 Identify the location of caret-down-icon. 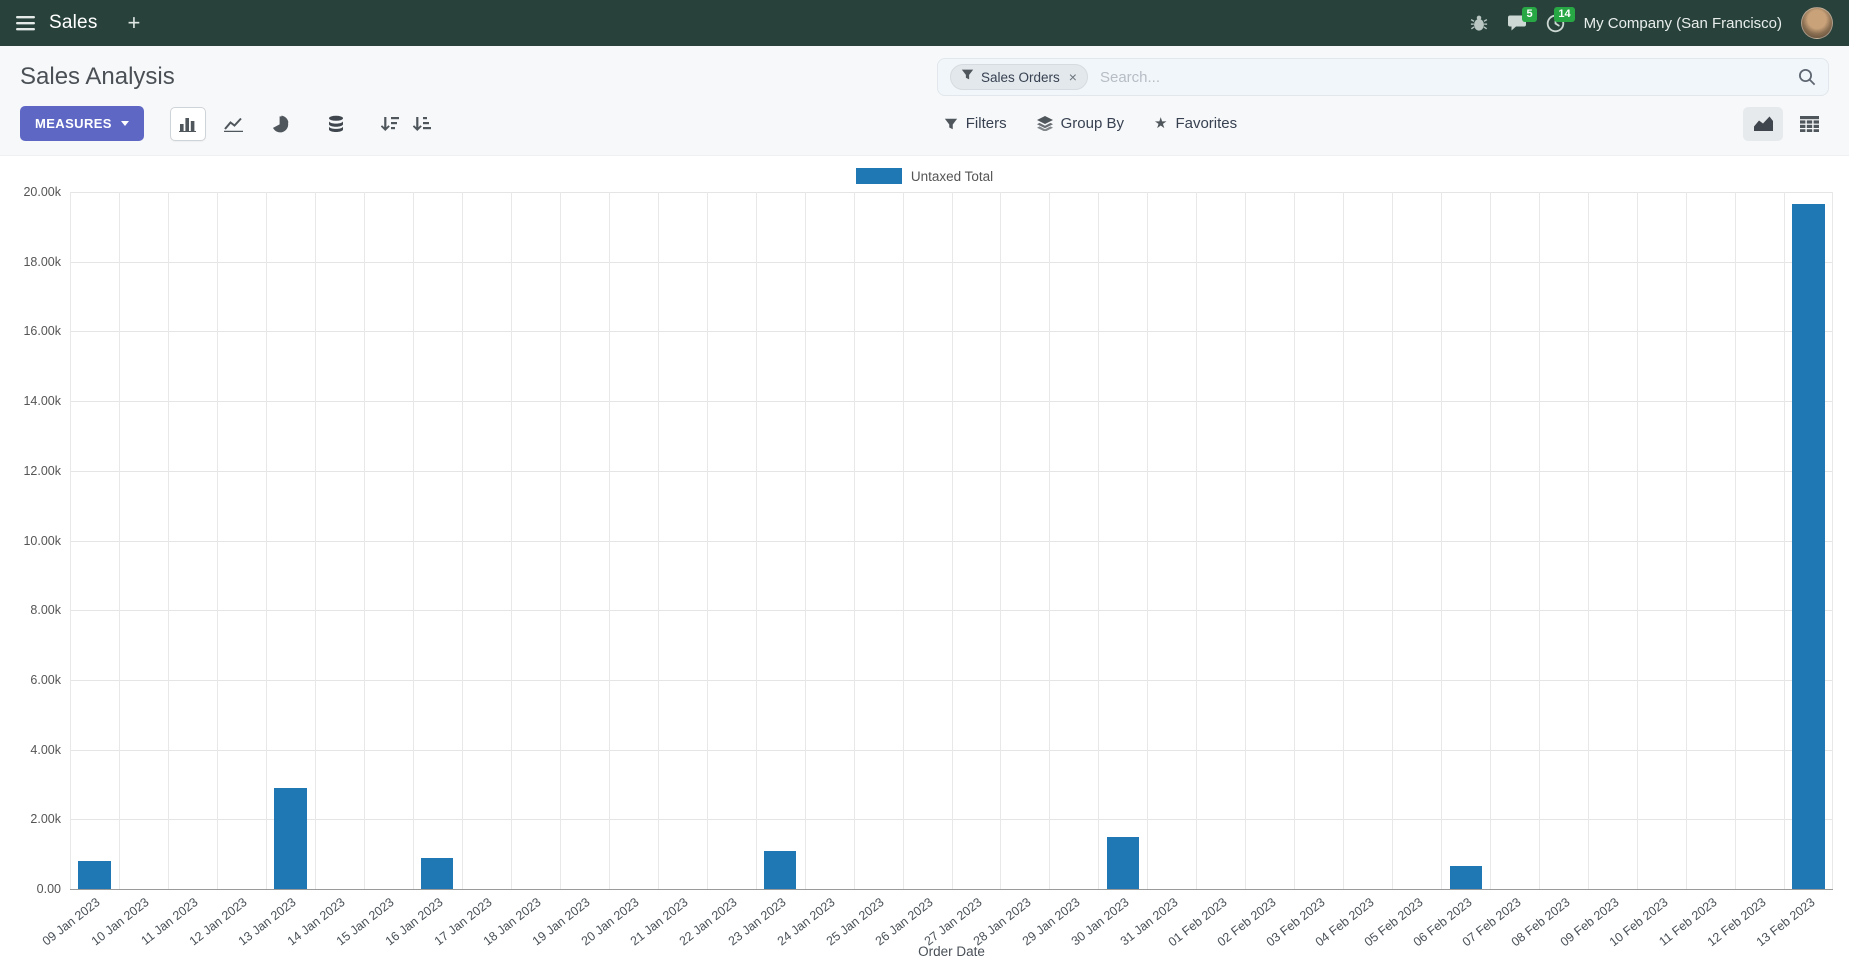
(124, 123).